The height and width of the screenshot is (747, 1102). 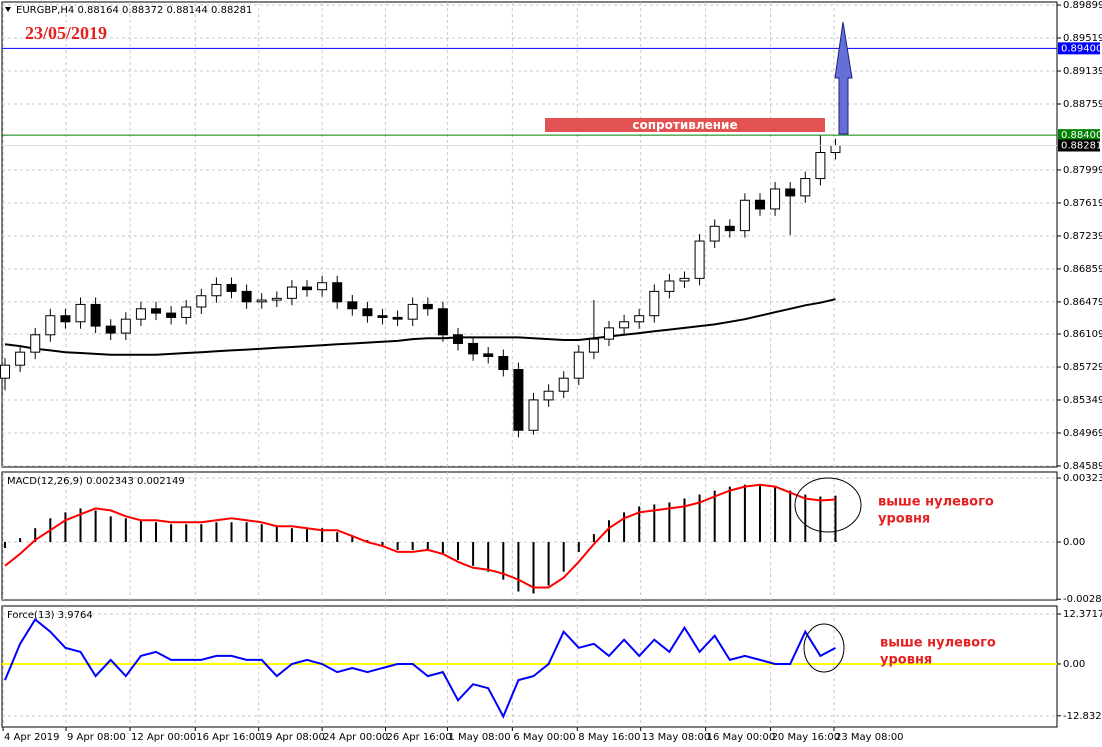 What do you see at coordinates (228, 737) in the screenshot?
I see `x-tick-label: 16 Apr 16:00` at bounding box center [228, 737].